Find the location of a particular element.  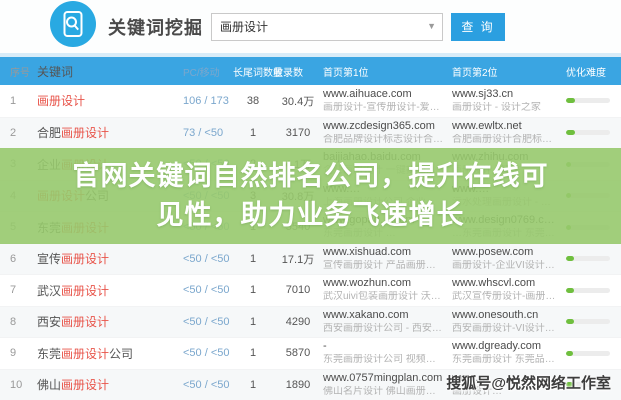

col-serp-1: 首页第1位 is located at coordinates (346, 73).